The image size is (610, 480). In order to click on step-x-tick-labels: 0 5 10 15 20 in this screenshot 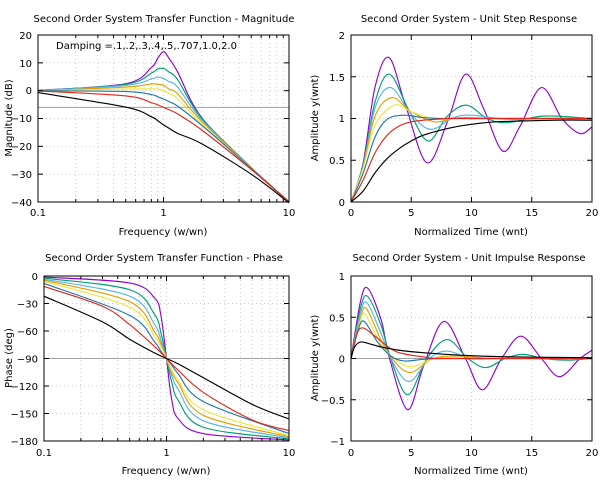, I will do `click(473, 213)`.